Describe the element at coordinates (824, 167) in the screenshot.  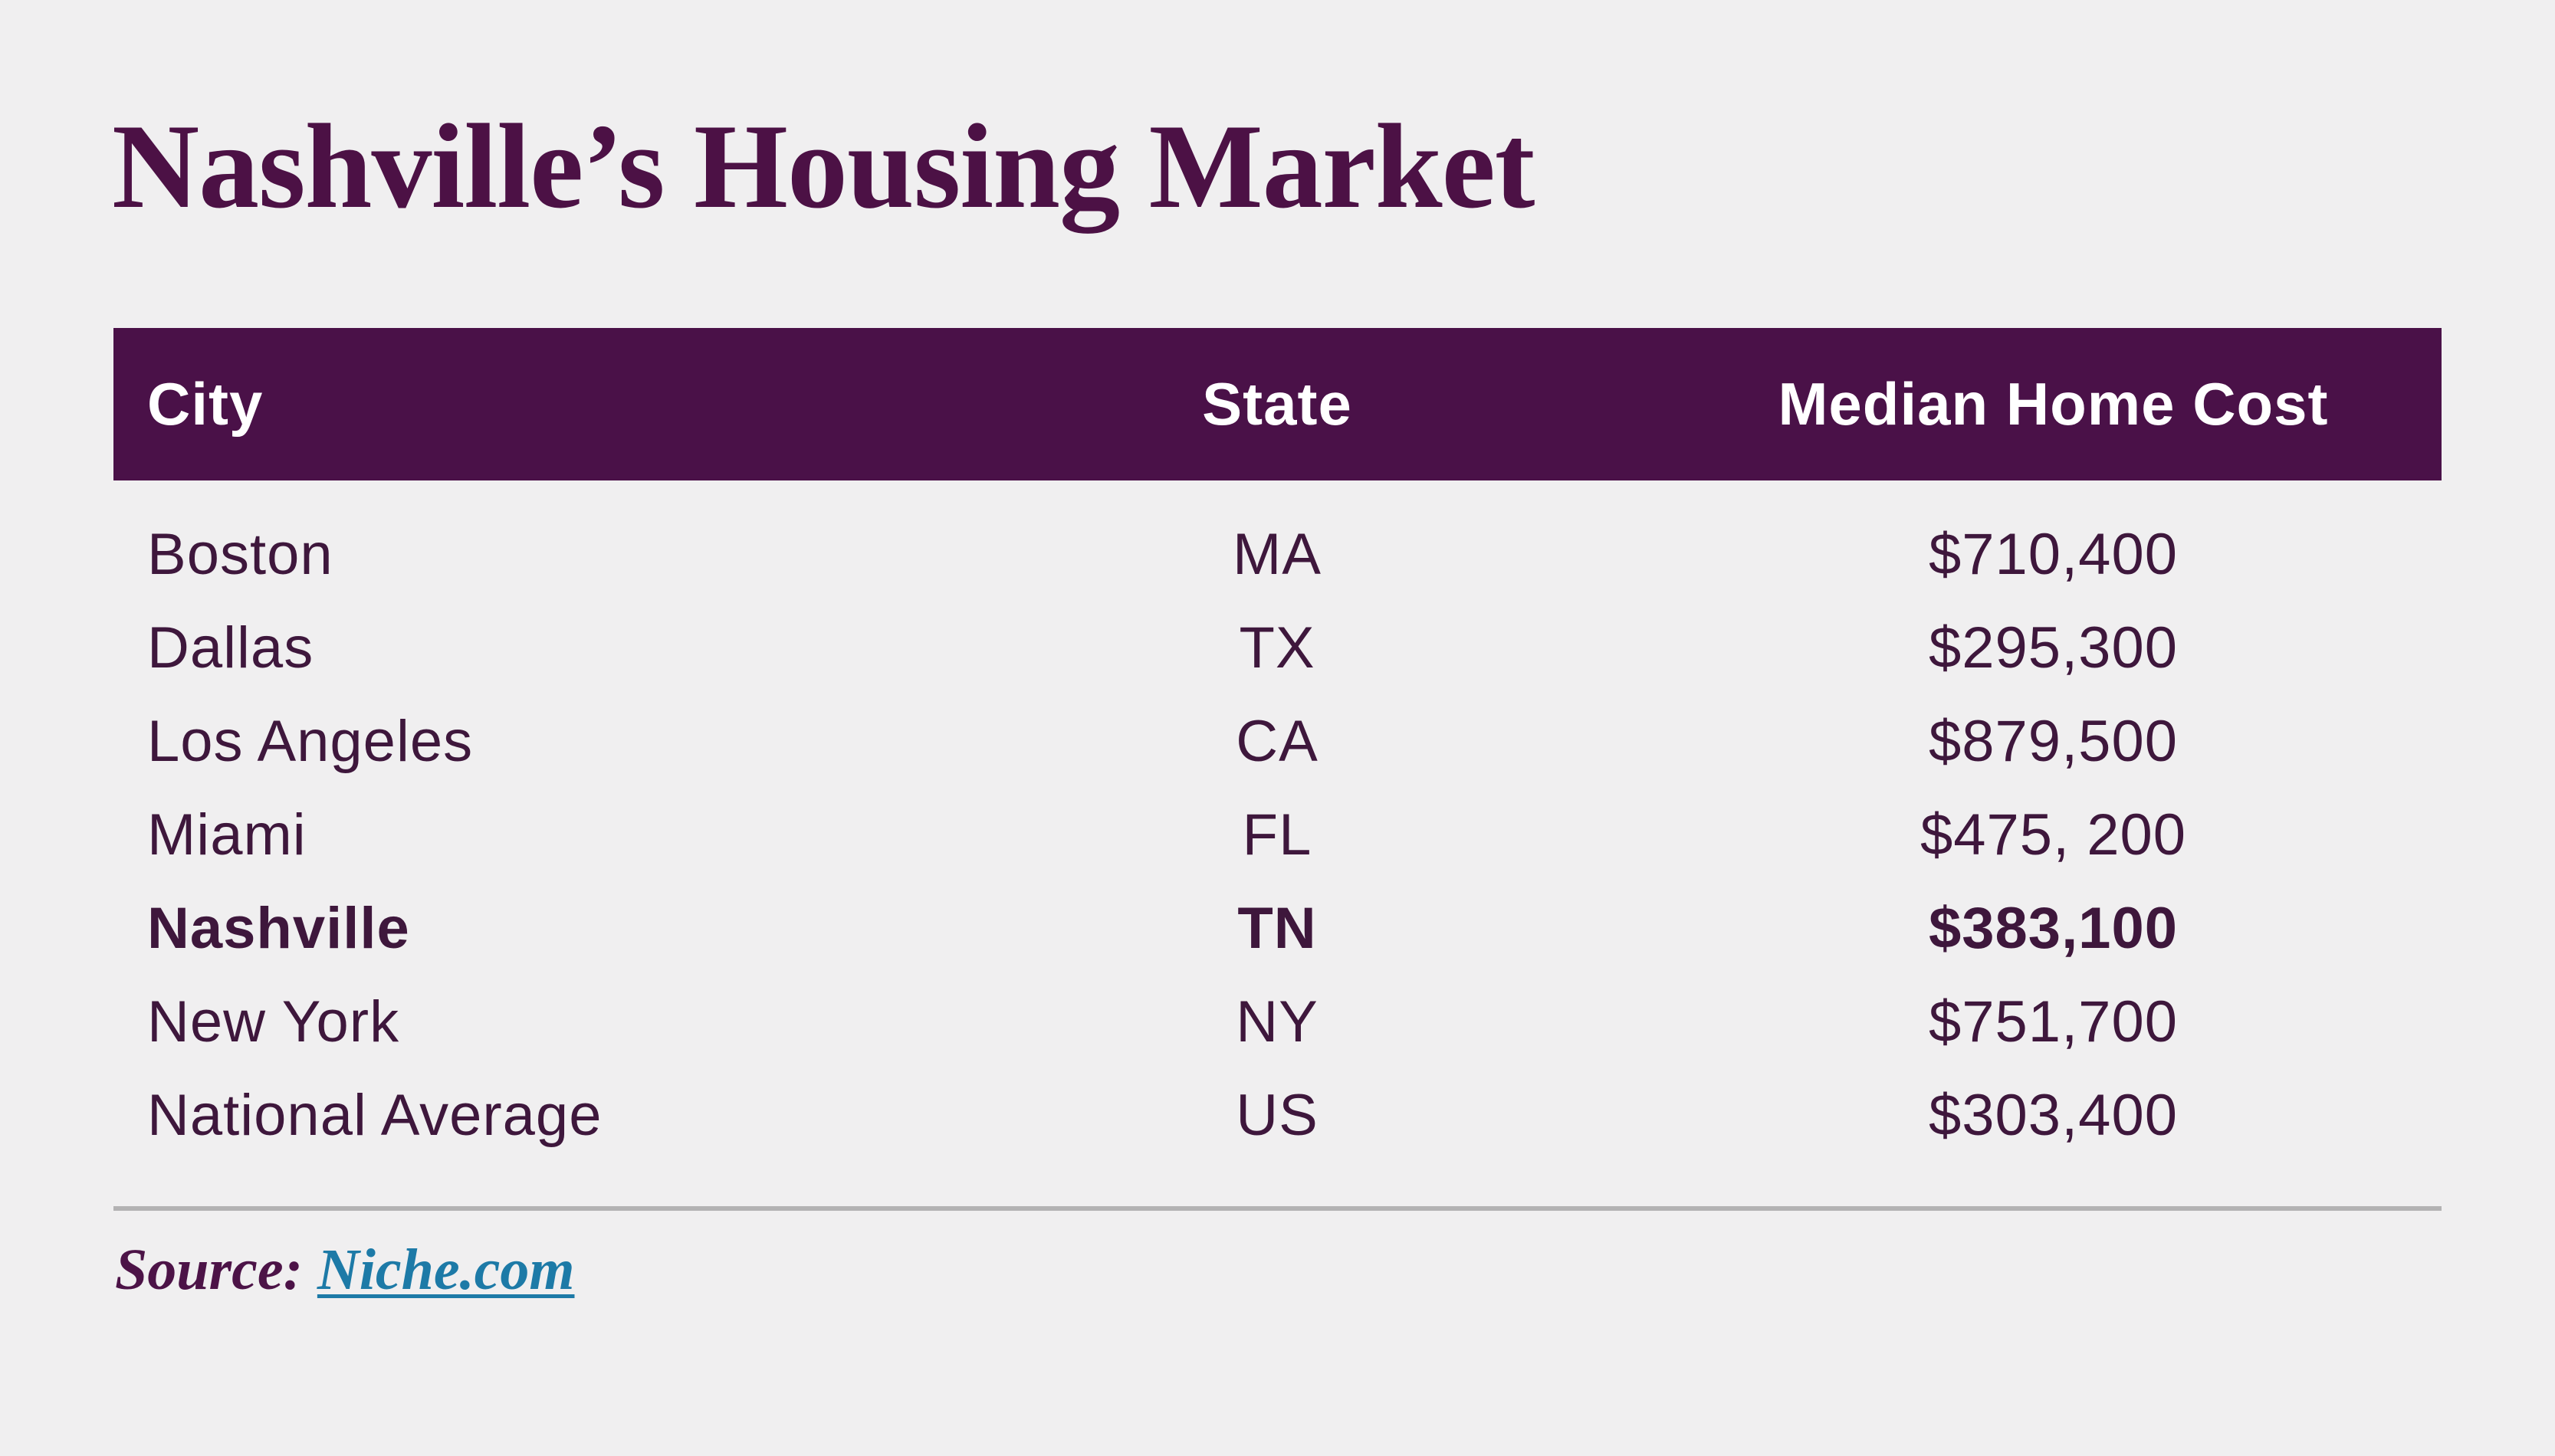
I see `page-title: Nashville’s Housing Market` at that location.